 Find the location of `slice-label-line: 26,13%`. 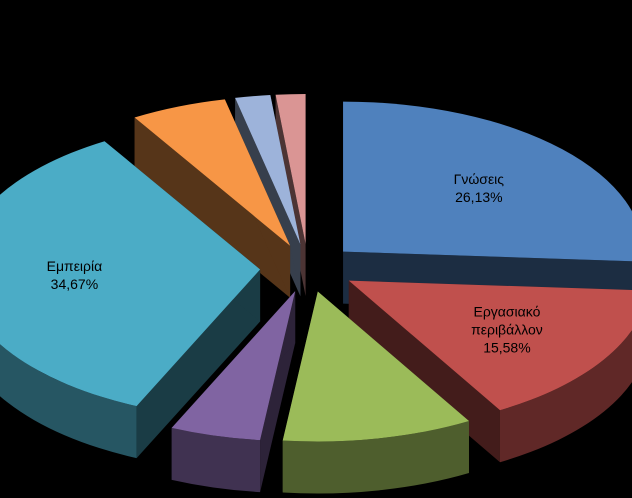

slice-label-line: 26,13% is located at coordinates (478, 197).